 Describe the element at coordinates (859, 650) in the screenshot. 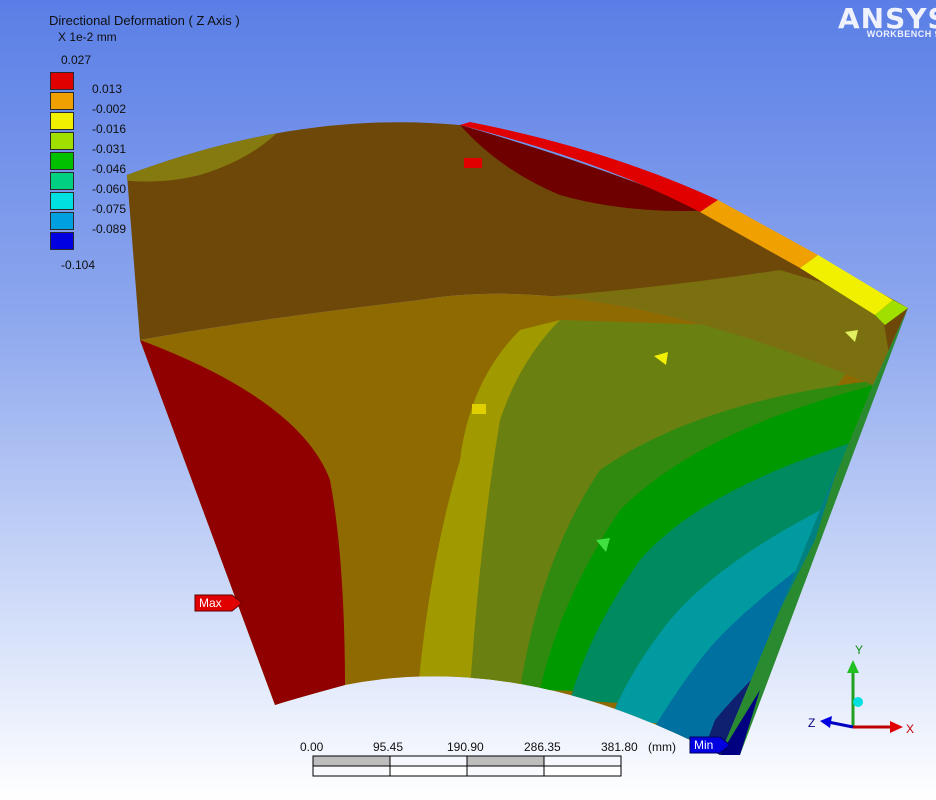

I see `triad-y-label: Y` at that location.